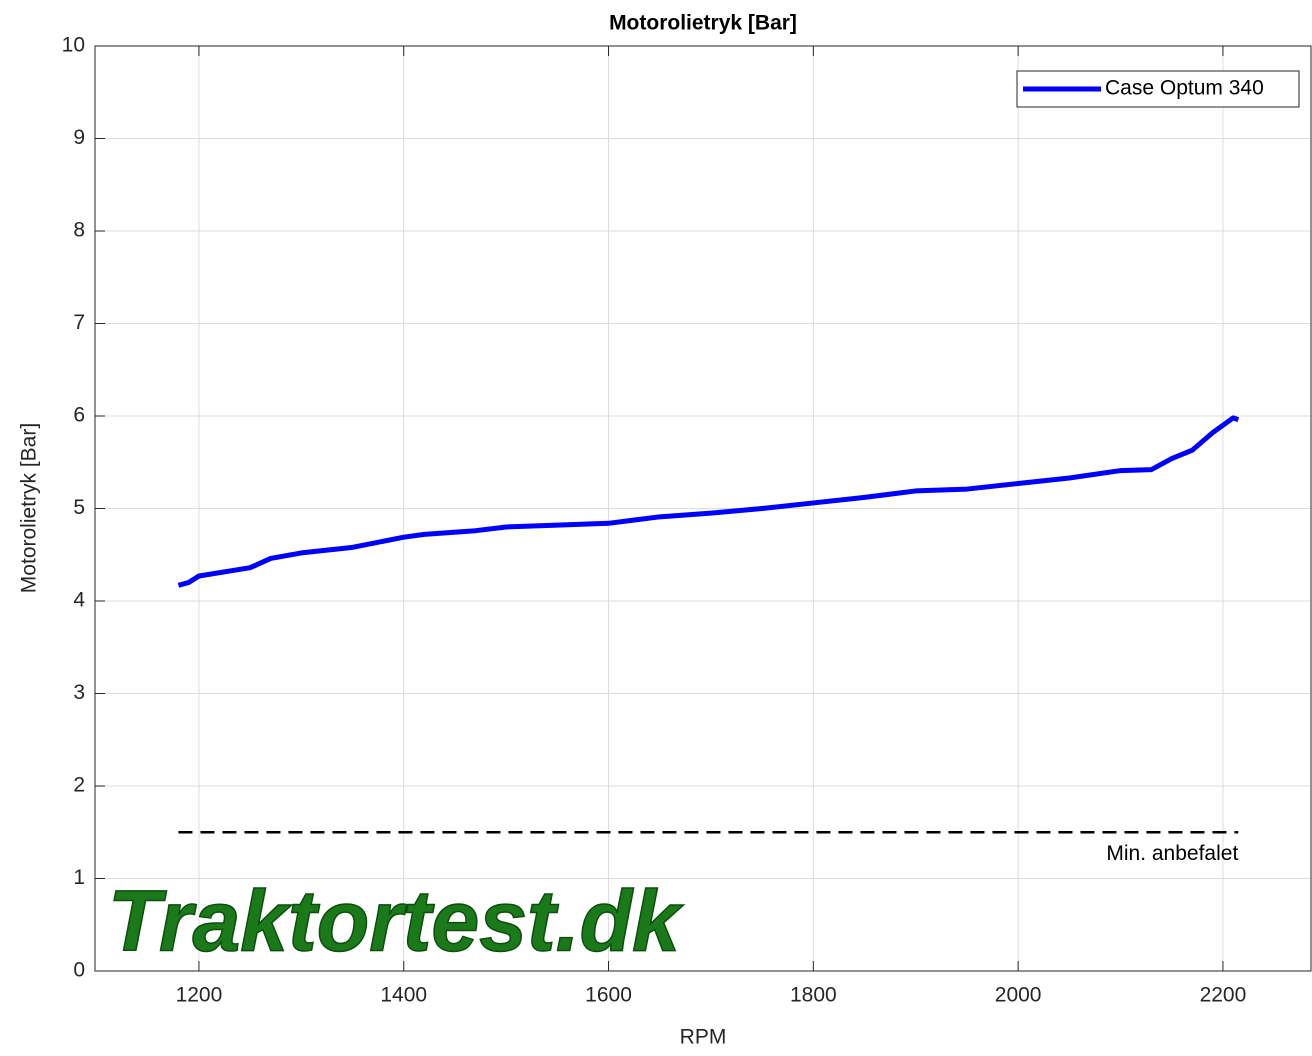  What do you see at coordinates (608, 995) in the screenshot?
I see `x-tick-label: 1600` at bounding box center [608, 995].